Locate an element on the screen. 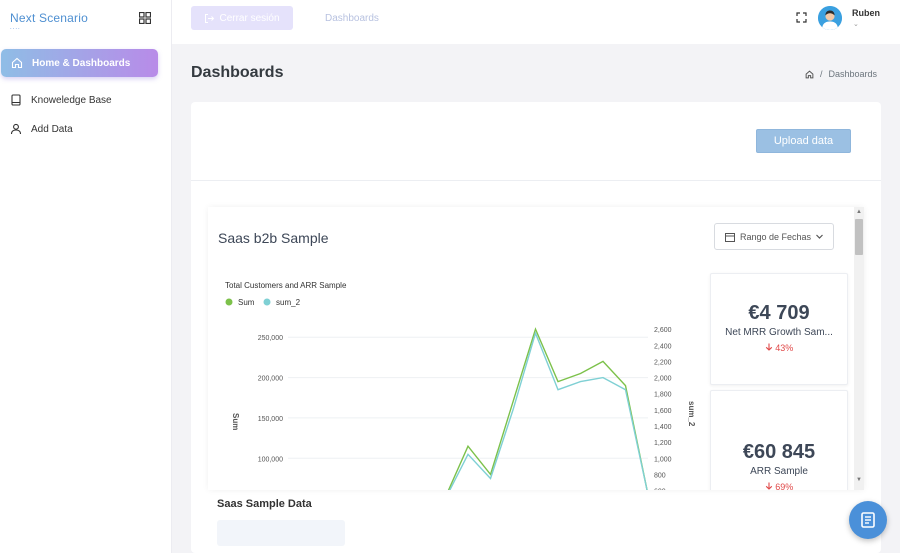 The image size is (900, 553). logout-button: Cerrar sesión is located at coordinates (242, 18).